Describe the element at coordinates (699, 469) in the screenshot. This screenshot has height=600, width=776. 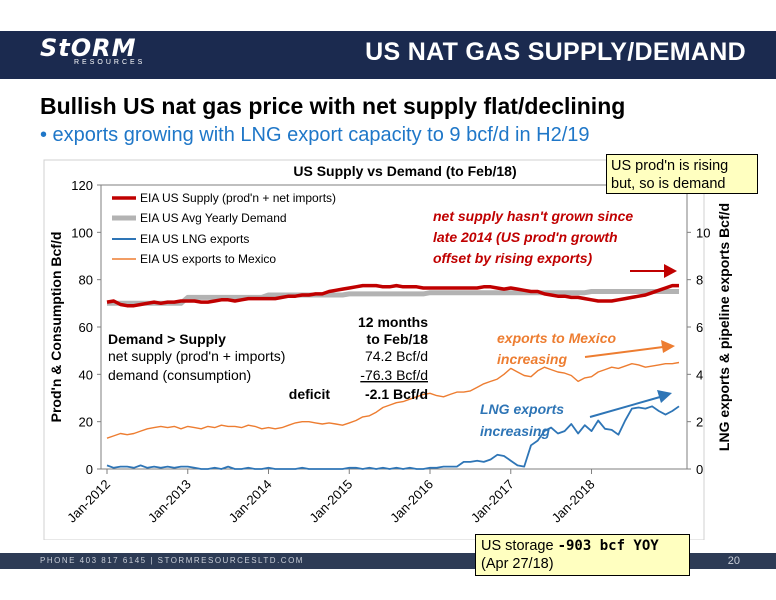
I see `y-right-tick-label: 0` at that location.